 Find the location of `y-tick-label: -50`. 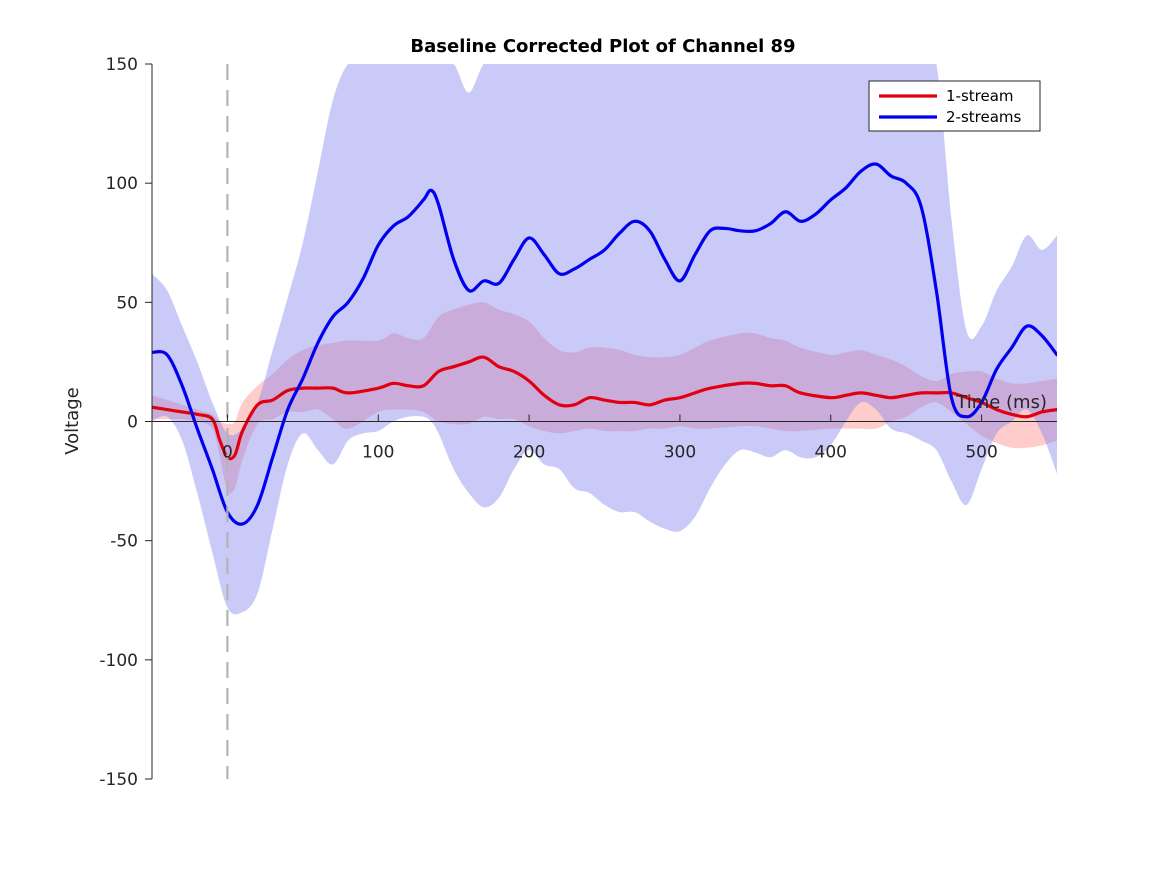

y-tick-label: -50 is located at coordinates (124, 542).